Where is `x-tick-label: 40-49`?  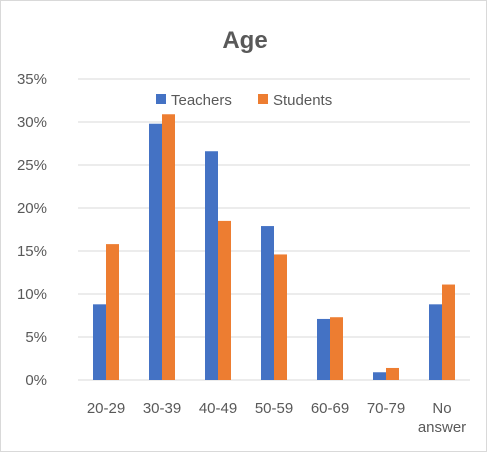
x-tick-label: 40-49 is located at coordinates (218, 408).